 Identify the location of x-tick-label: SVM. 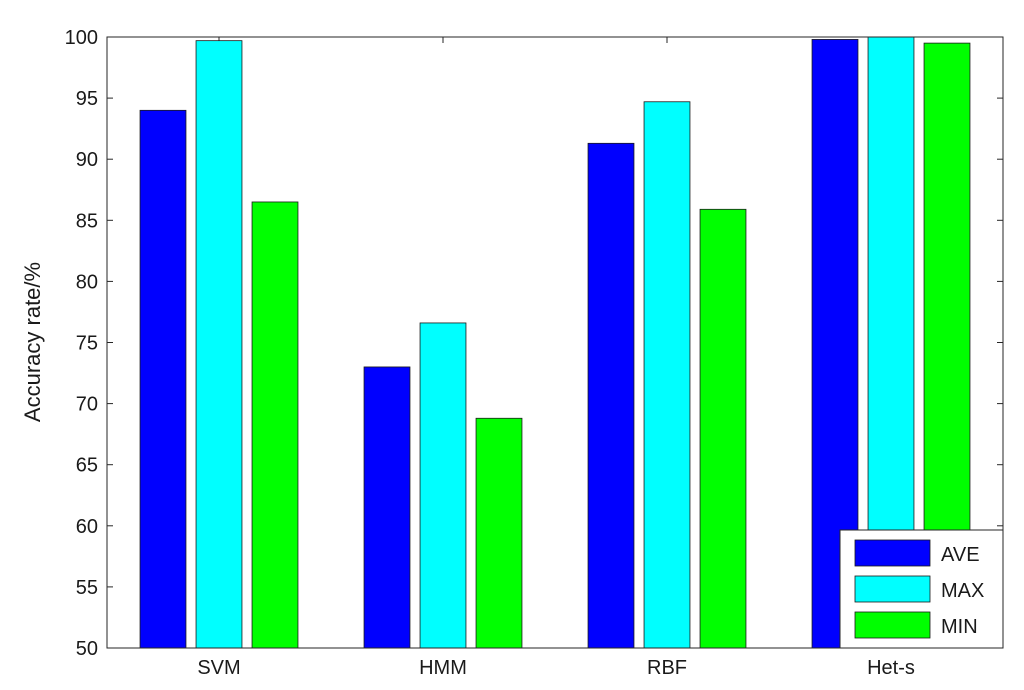
(218, 668).